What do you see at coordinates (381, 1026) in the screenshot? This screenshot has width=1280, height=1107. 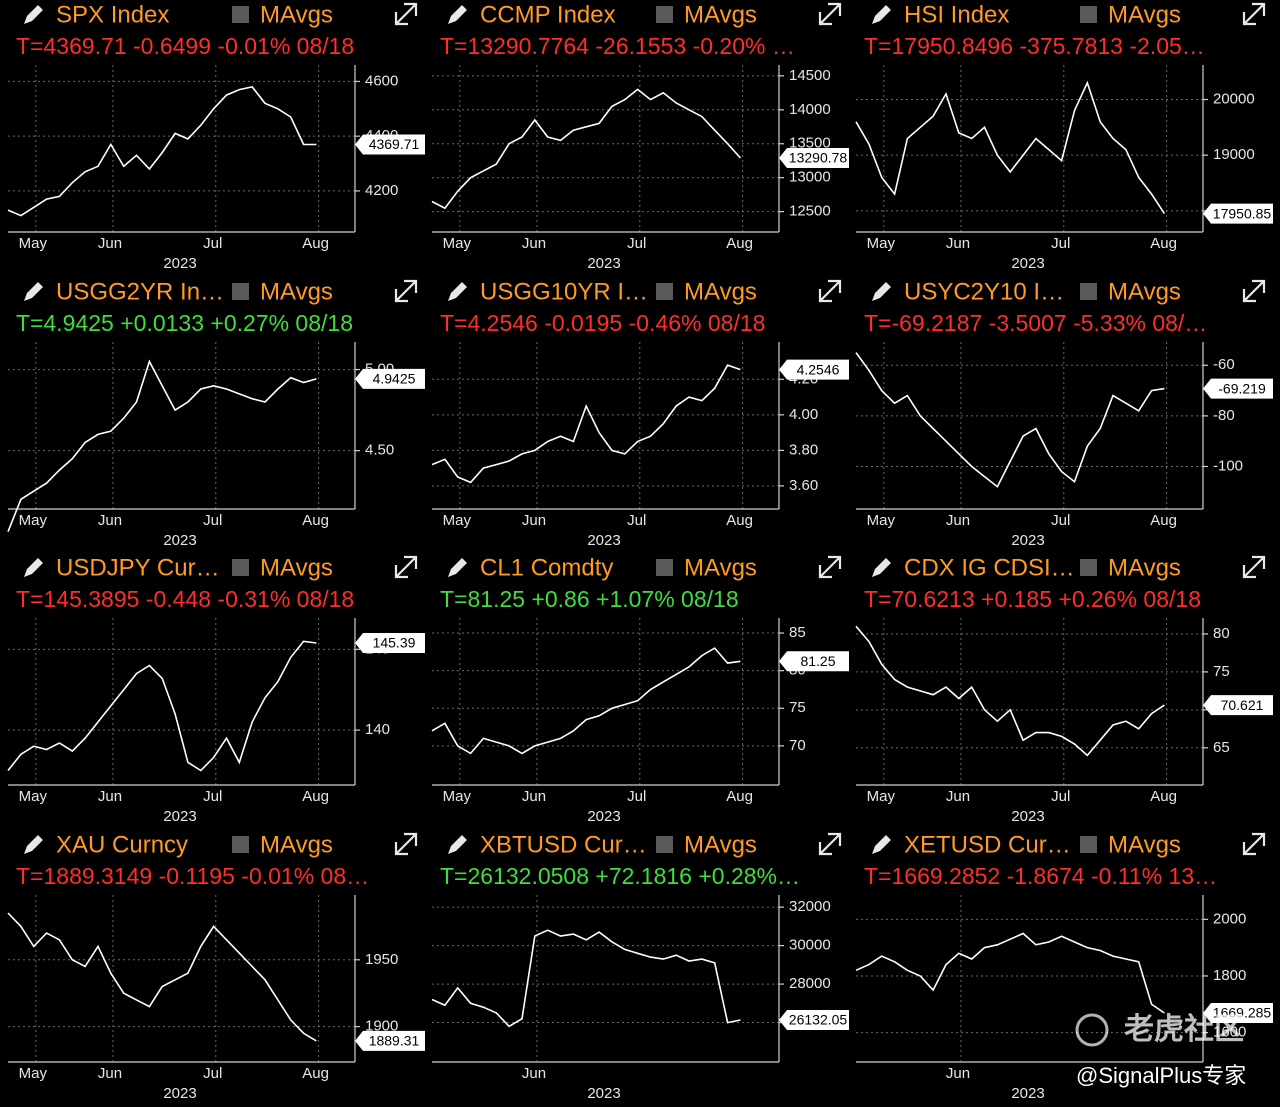 I see `y-tick-label: 1900` at bounding box center [381, 1026].